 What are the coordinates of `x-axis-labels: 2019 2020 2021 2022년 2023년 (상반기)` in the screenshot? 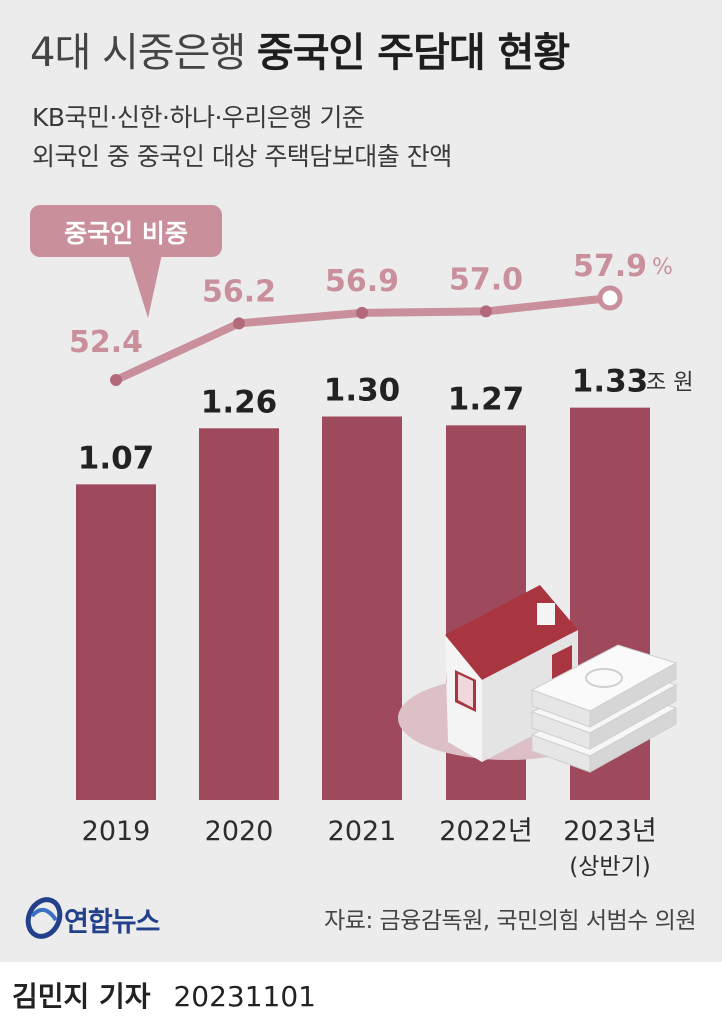 It's located at (369, 848).